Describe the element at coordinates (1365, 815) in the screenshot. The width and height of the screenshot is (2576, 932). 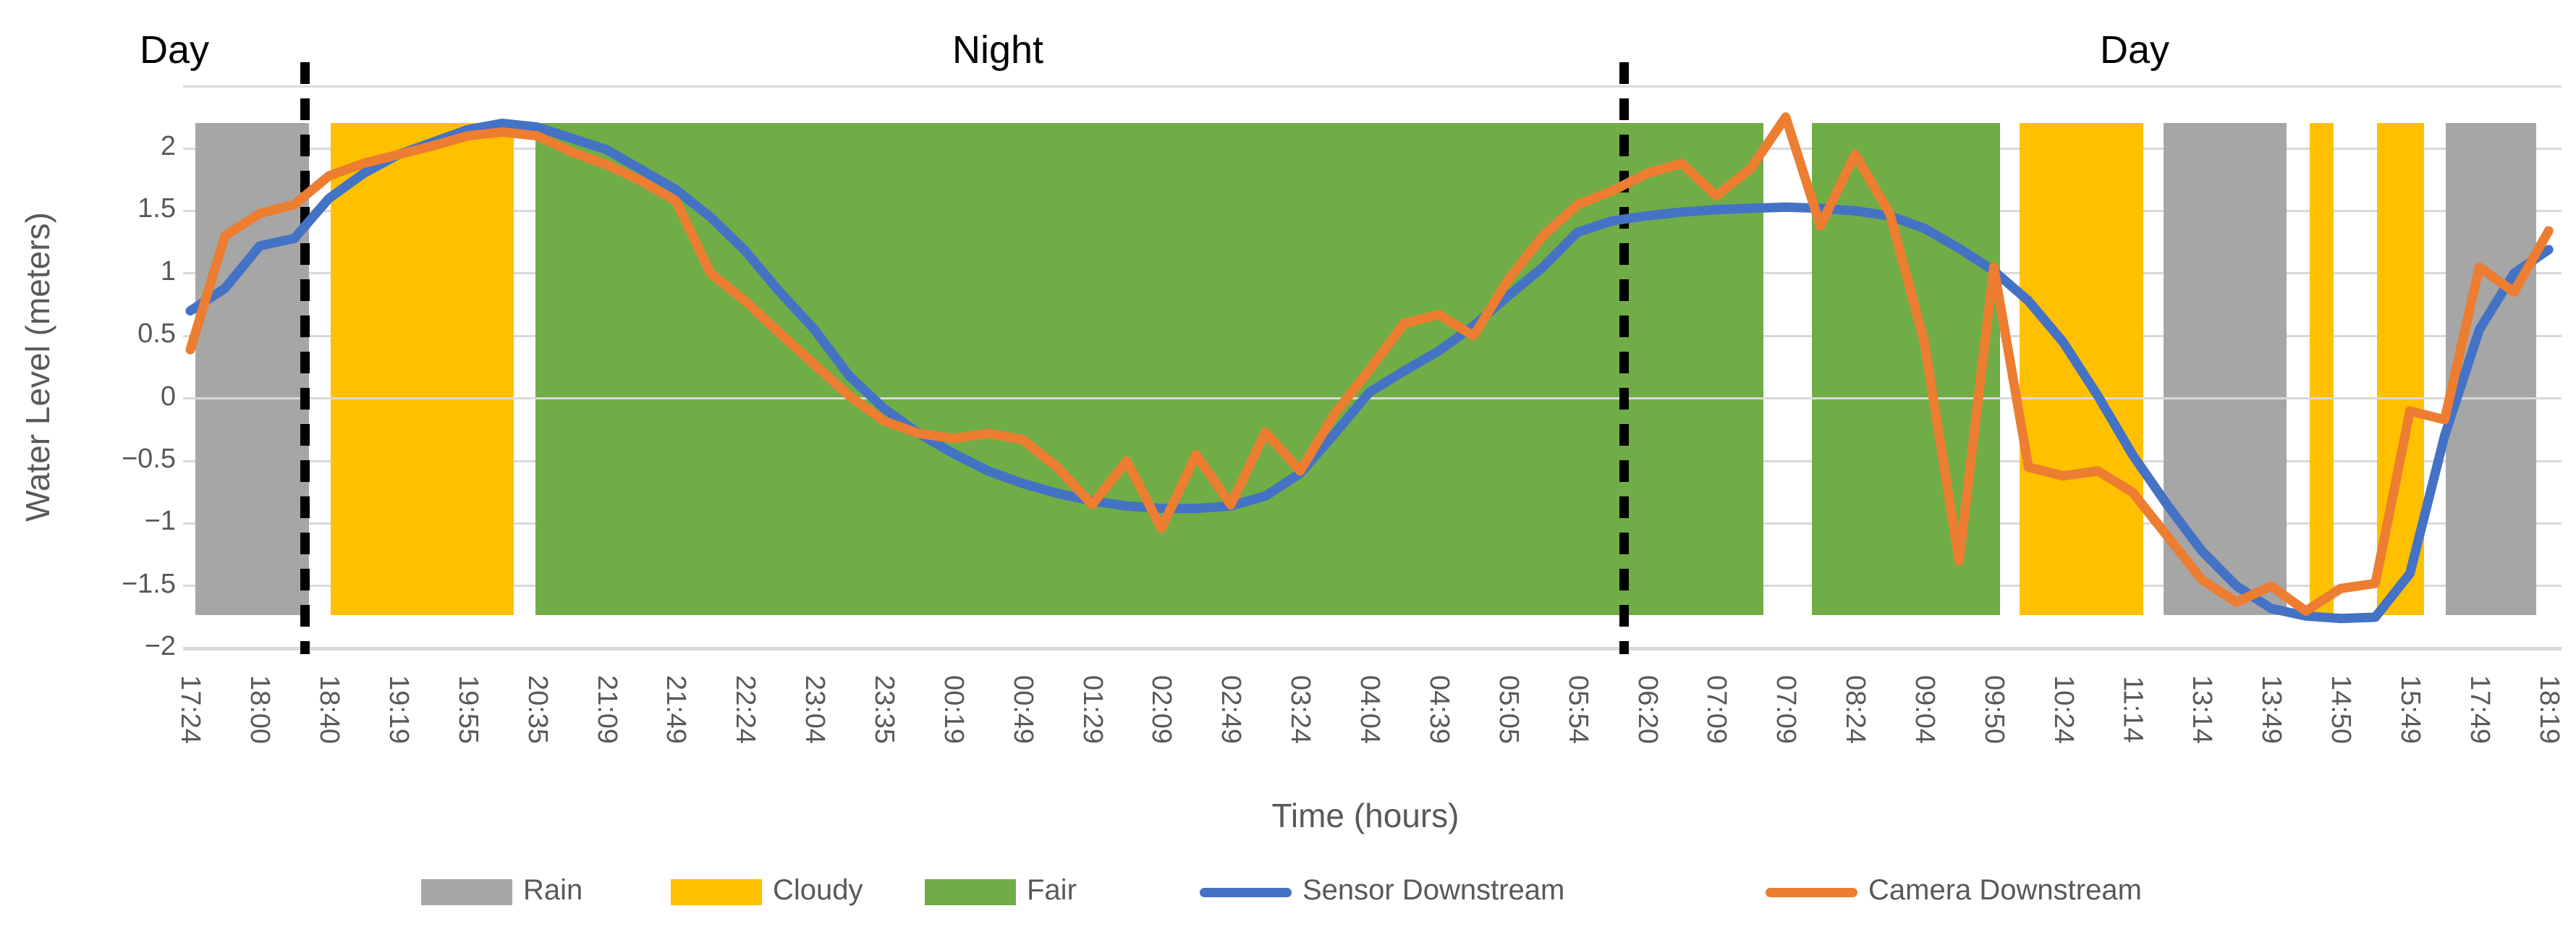
I see `x-axis-title: Time (hours)` at that location.